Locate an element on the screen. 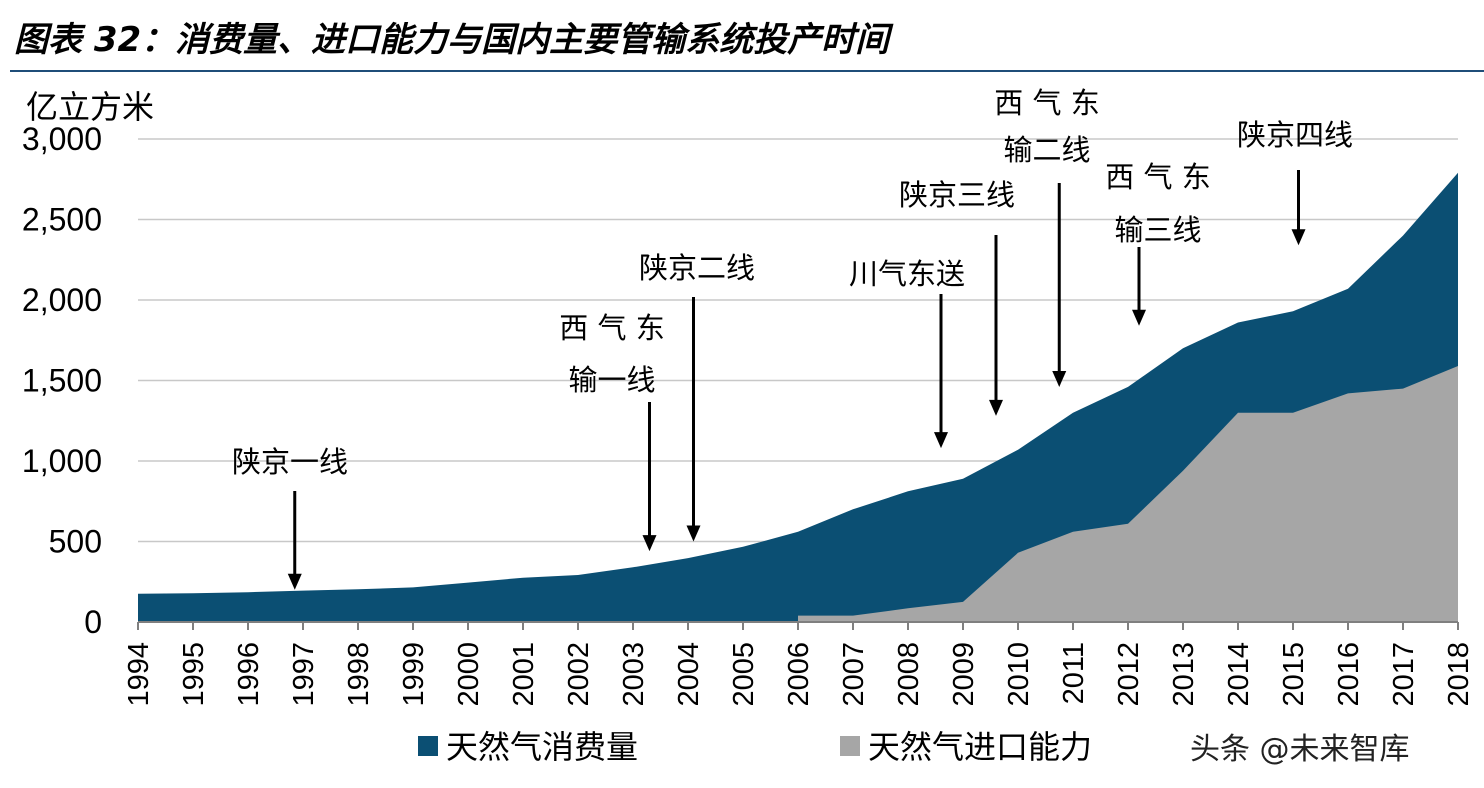  x-tick-label: 2000 is located at coordinates (469, 674).